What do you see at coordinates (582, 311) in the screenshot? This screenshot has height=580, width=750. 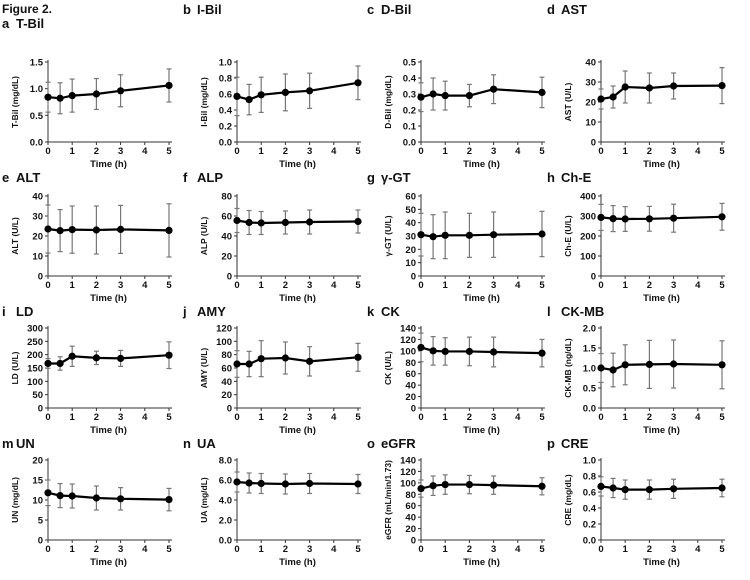 I see `panel-title: CK-MB` at bounding box center [582, 311].